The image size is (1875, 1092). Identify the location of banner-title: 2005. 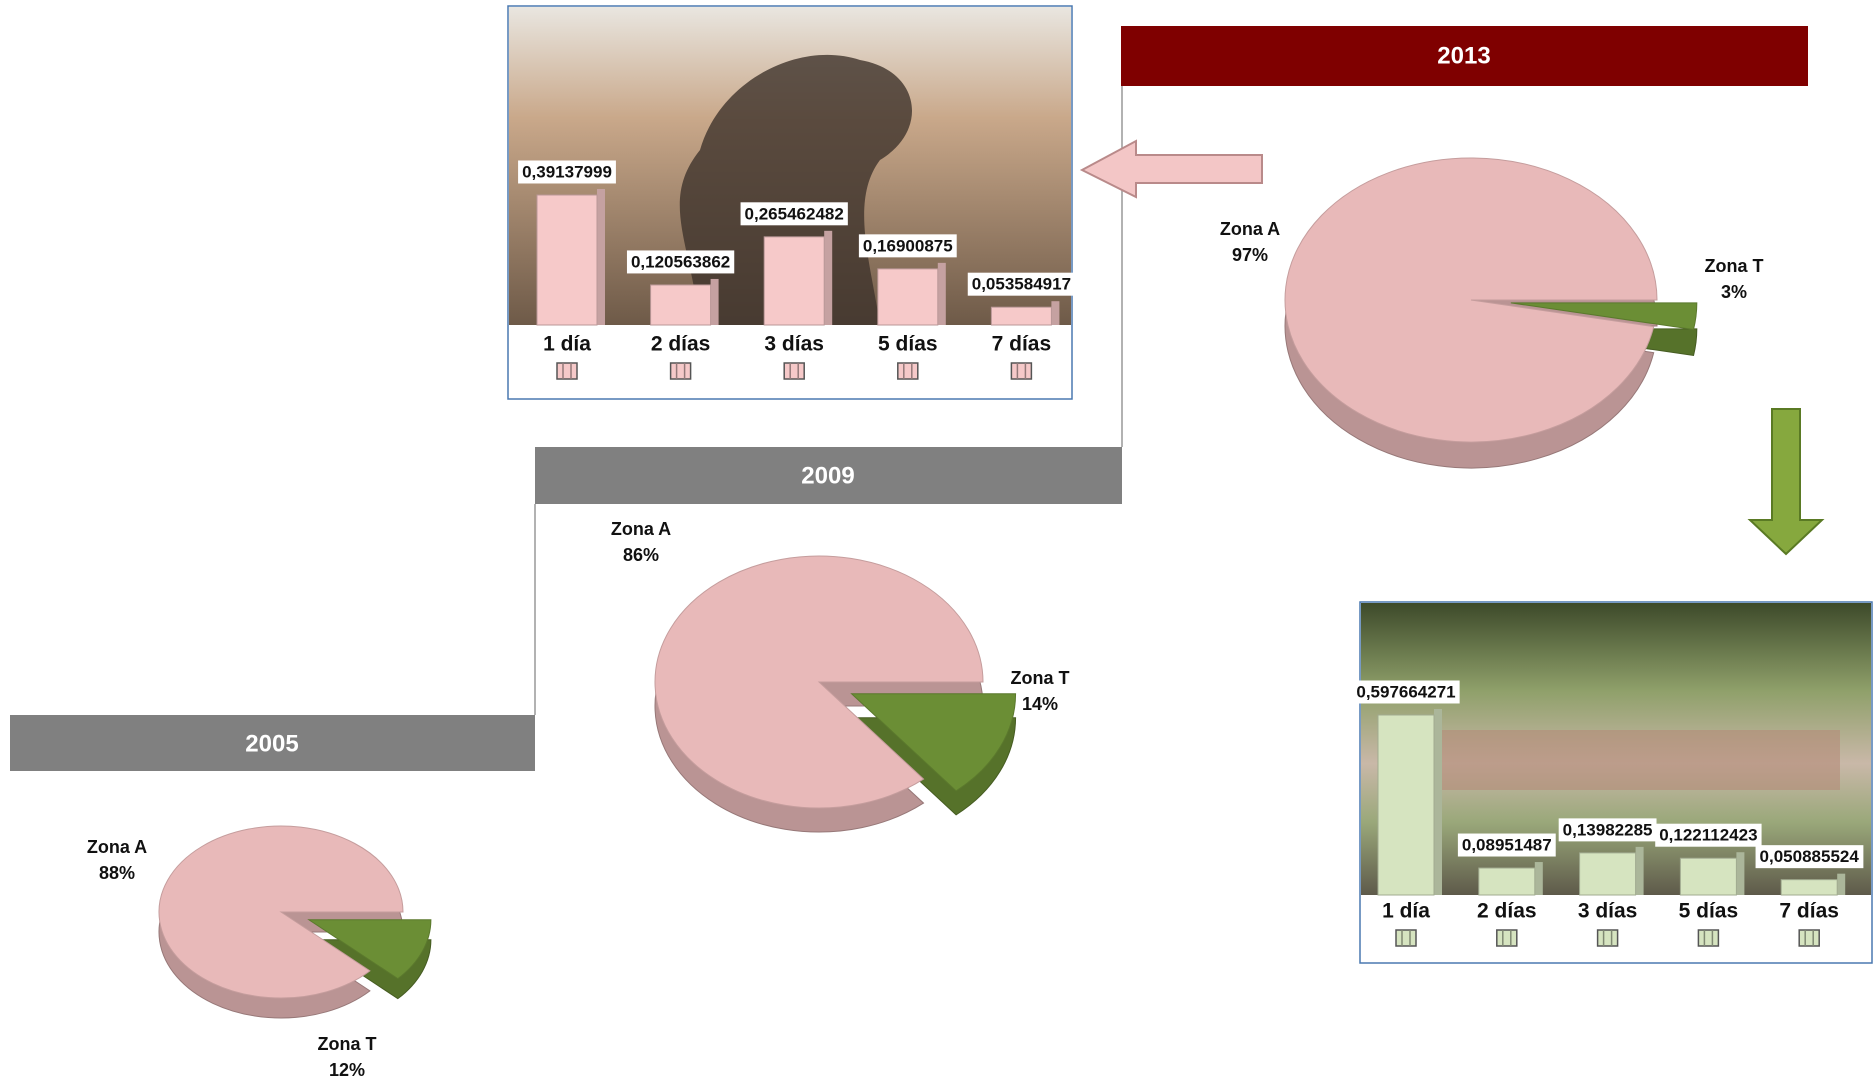
(271, 743).